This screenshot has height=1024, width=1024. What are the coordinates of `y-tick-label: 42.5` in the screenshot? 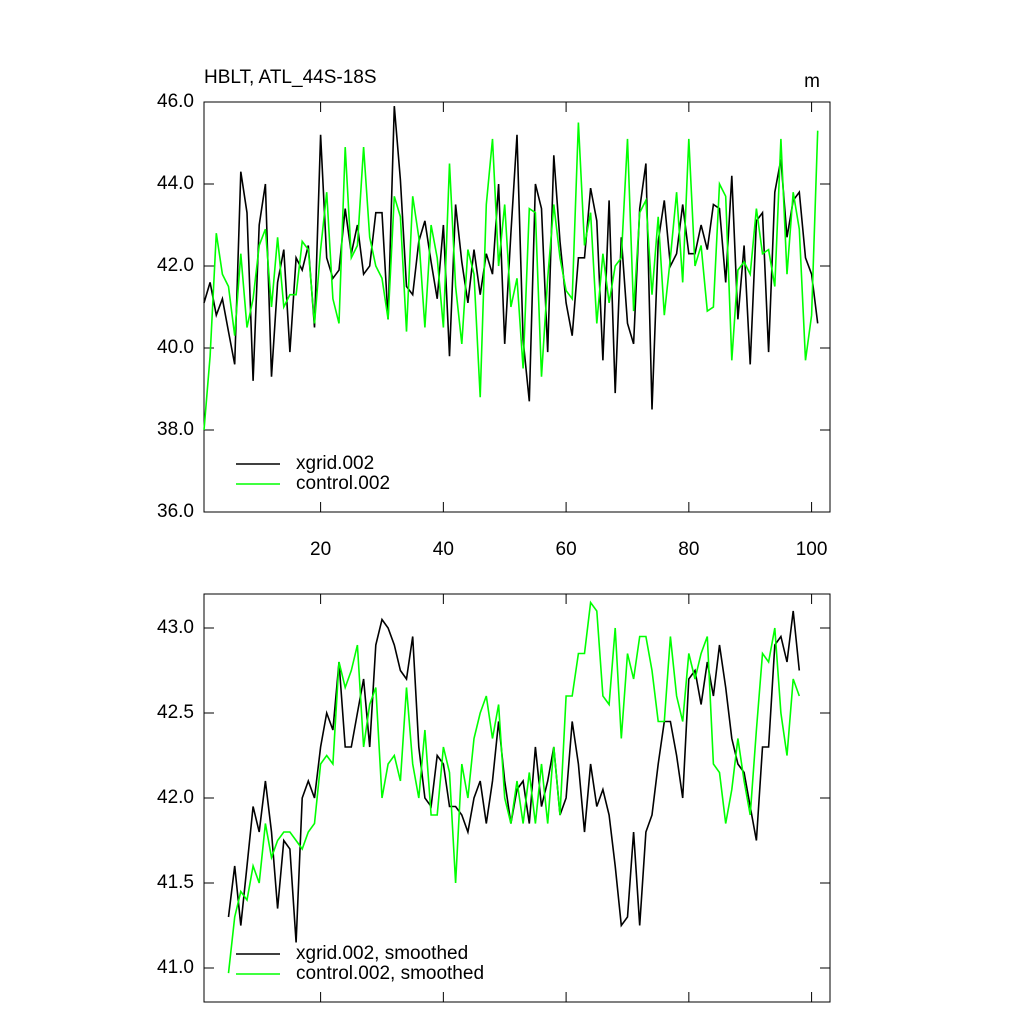 It's located at (175, 712).